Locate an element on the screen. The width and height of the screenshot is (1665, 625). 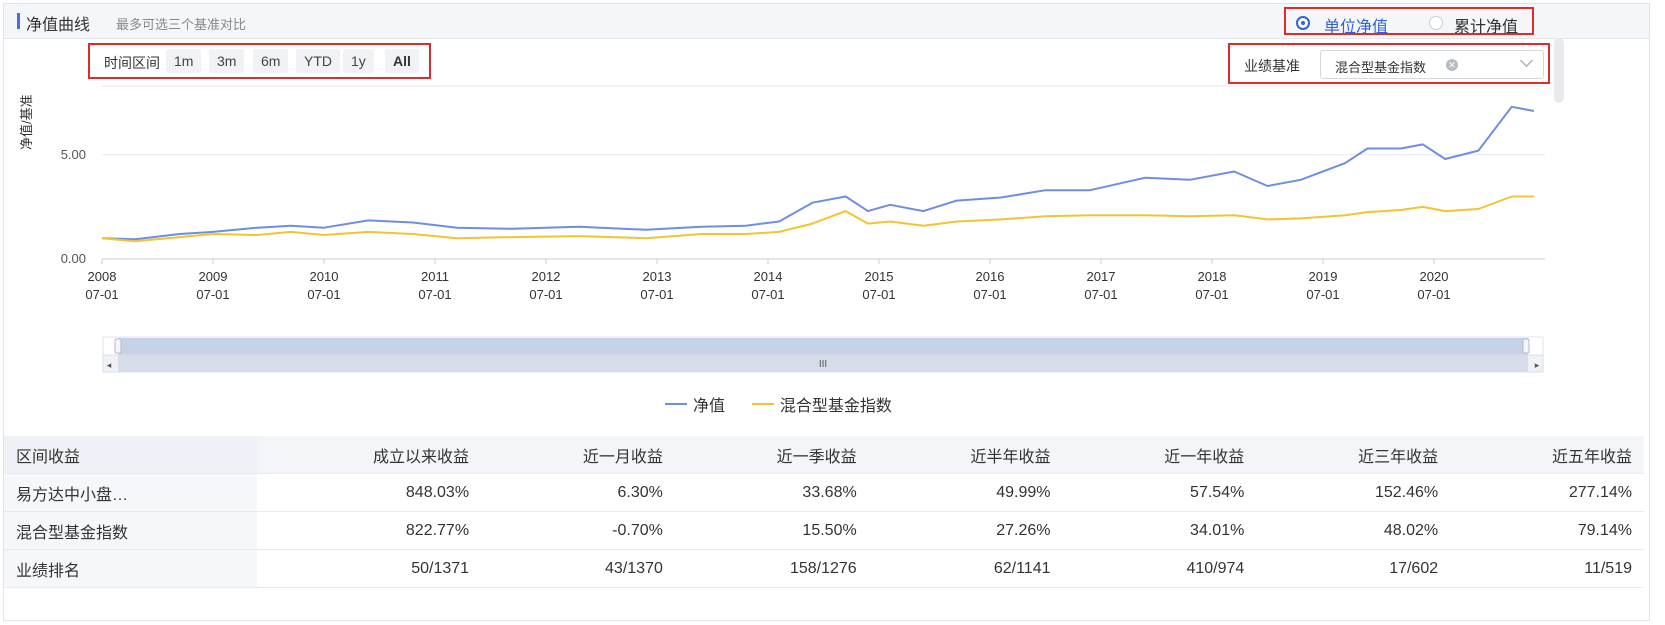
x-tick-year: 2020 is located at coordinates (1434, 276).